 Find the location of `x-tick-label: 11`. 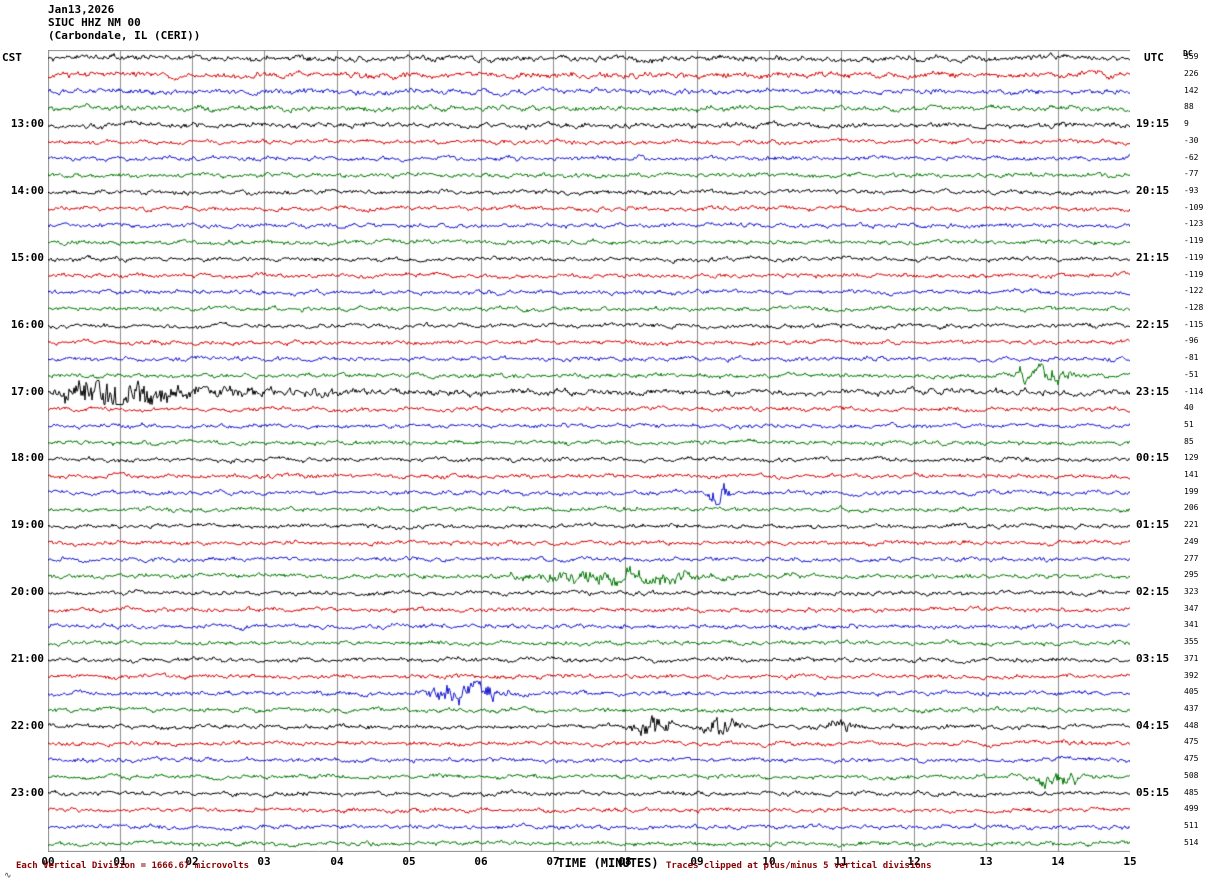

x-tick-label: 11 is located at coordinates (841, 861).